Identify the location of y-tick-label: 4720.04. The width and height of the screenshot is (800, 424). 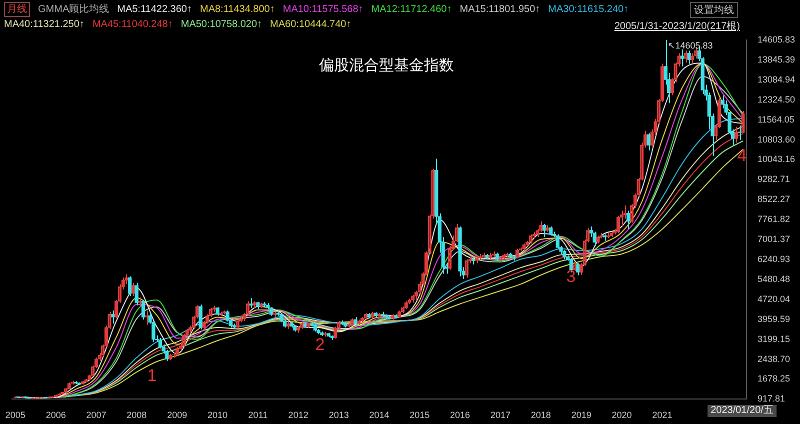
(773, 299).